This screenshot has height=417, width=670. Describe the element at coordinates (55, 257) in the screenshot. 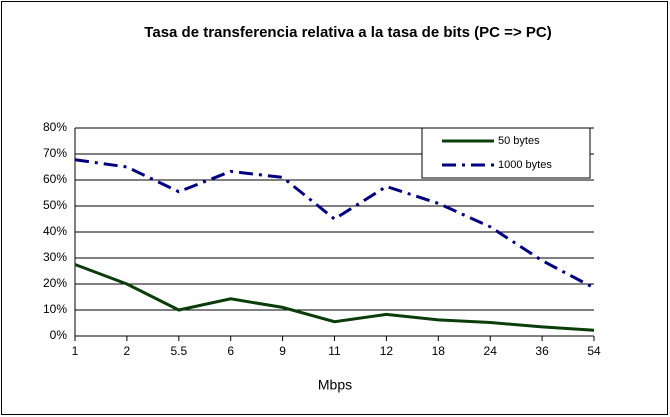

I see `y-tick-label: 30%` at that location.